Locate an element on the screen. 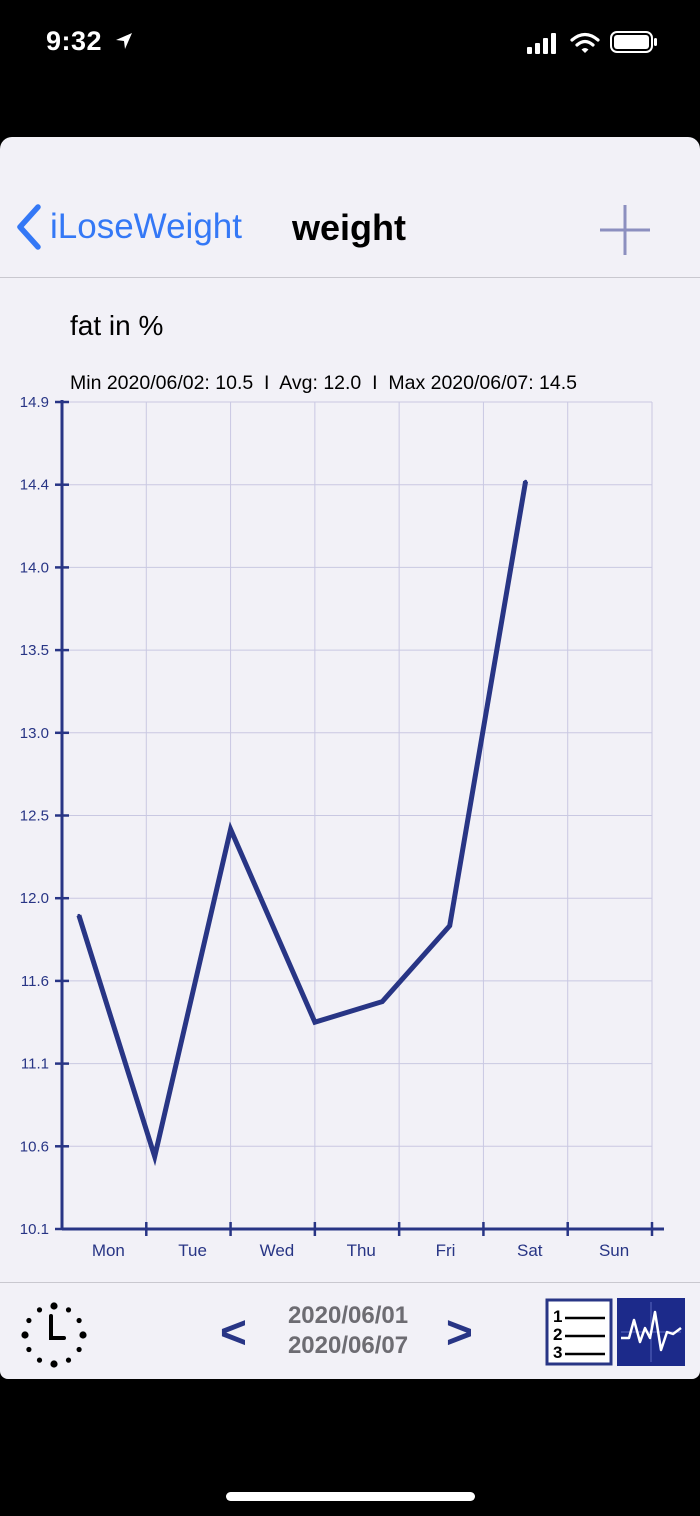 Image resolution: width=700 pixels, height=1516 pixels. y-tick-label: 14.0 is located at coordinates (34, 567).